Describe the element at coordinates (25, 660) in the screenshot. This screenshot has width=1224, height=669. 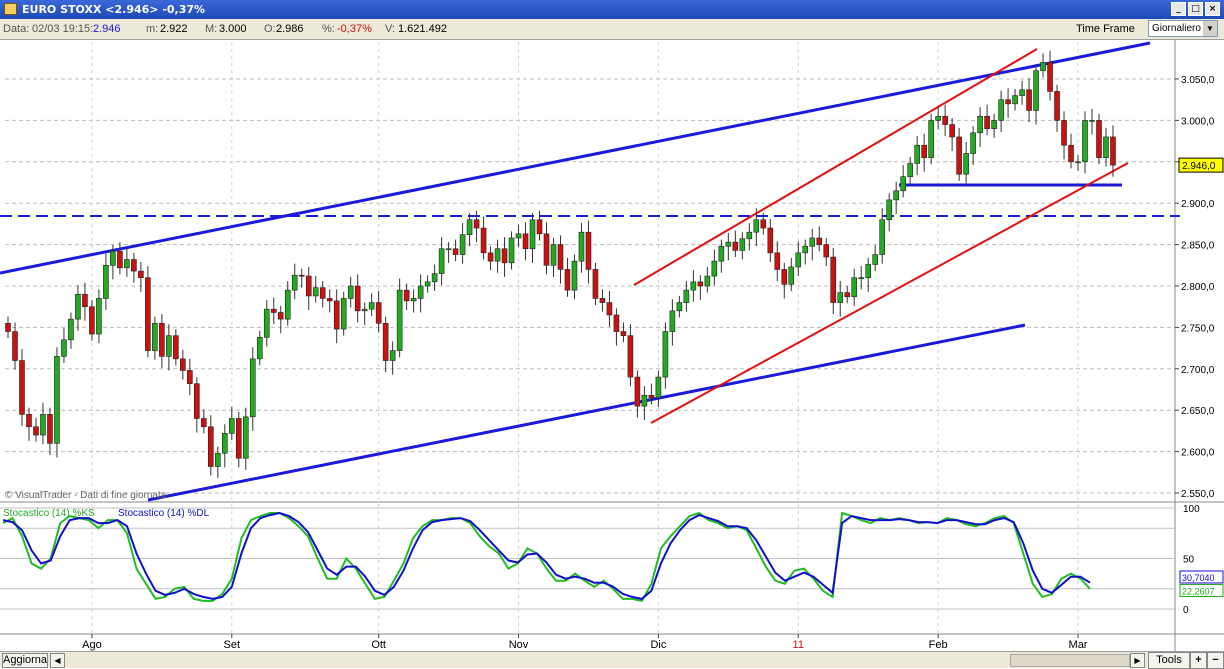
I see `update-button: Aggiorna` at that location.